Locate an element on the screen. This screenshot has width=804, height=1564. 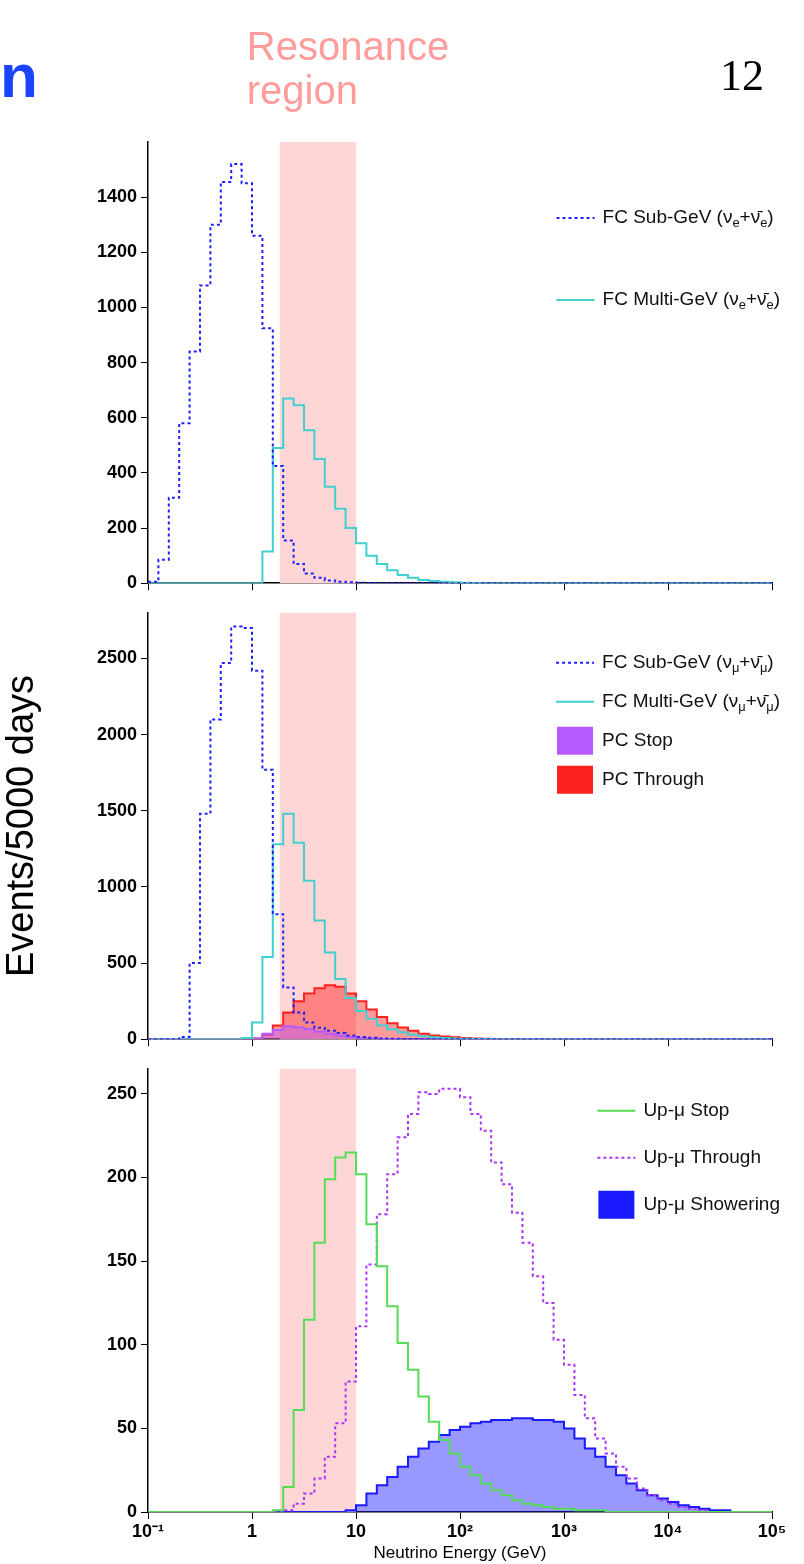
y-tick-label: 150 is located at coordinates (121, 1260).